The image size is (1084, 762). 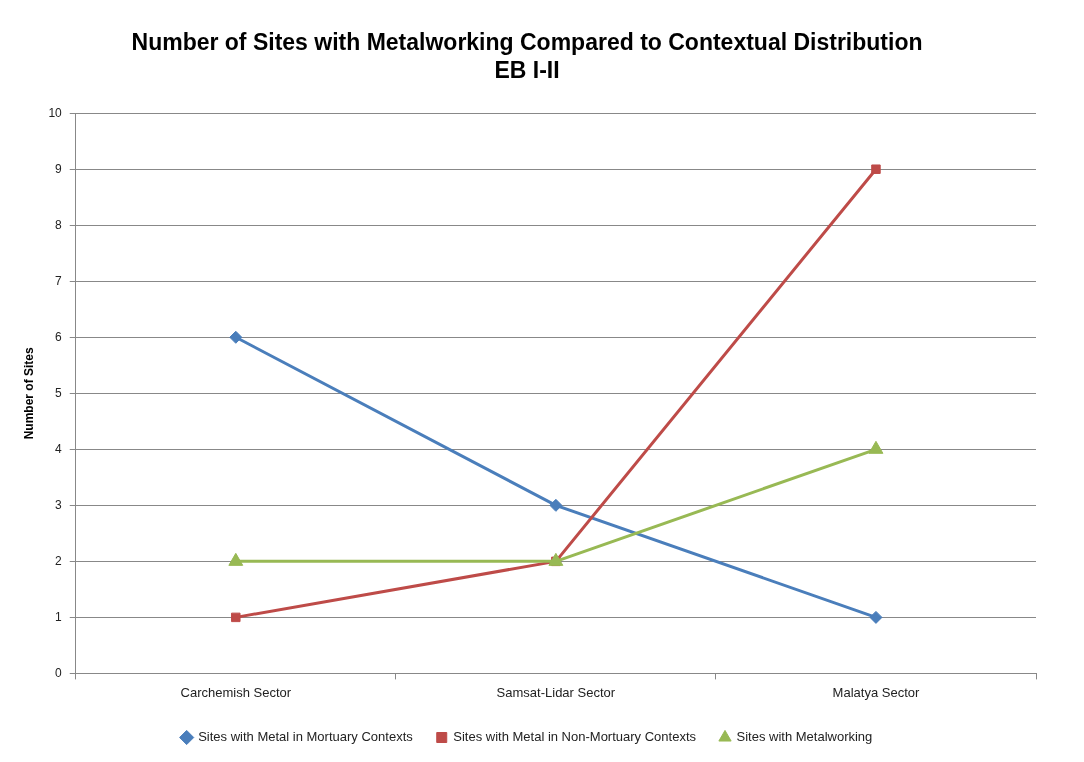 I want to click on y-tick-label: 9, so click(x=59, y=168).